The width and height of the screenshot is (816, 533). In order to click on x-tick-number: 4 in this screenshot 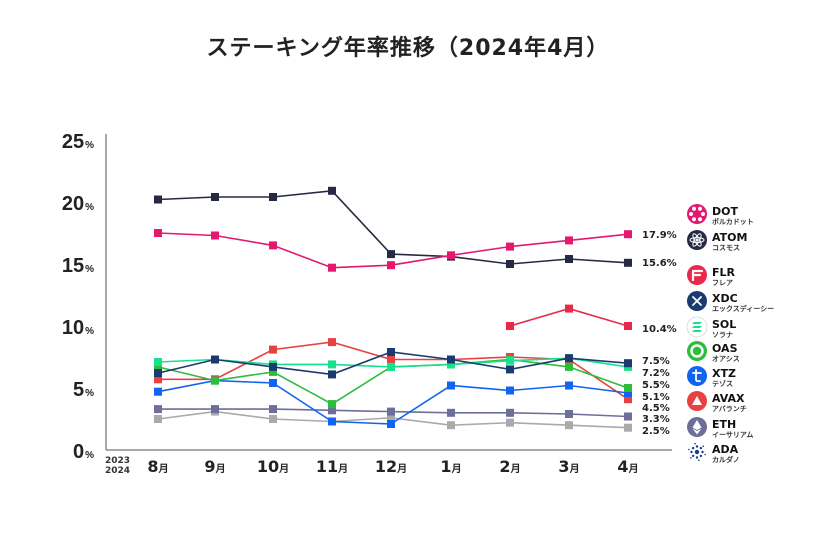, I will do `click(622, 466)`.